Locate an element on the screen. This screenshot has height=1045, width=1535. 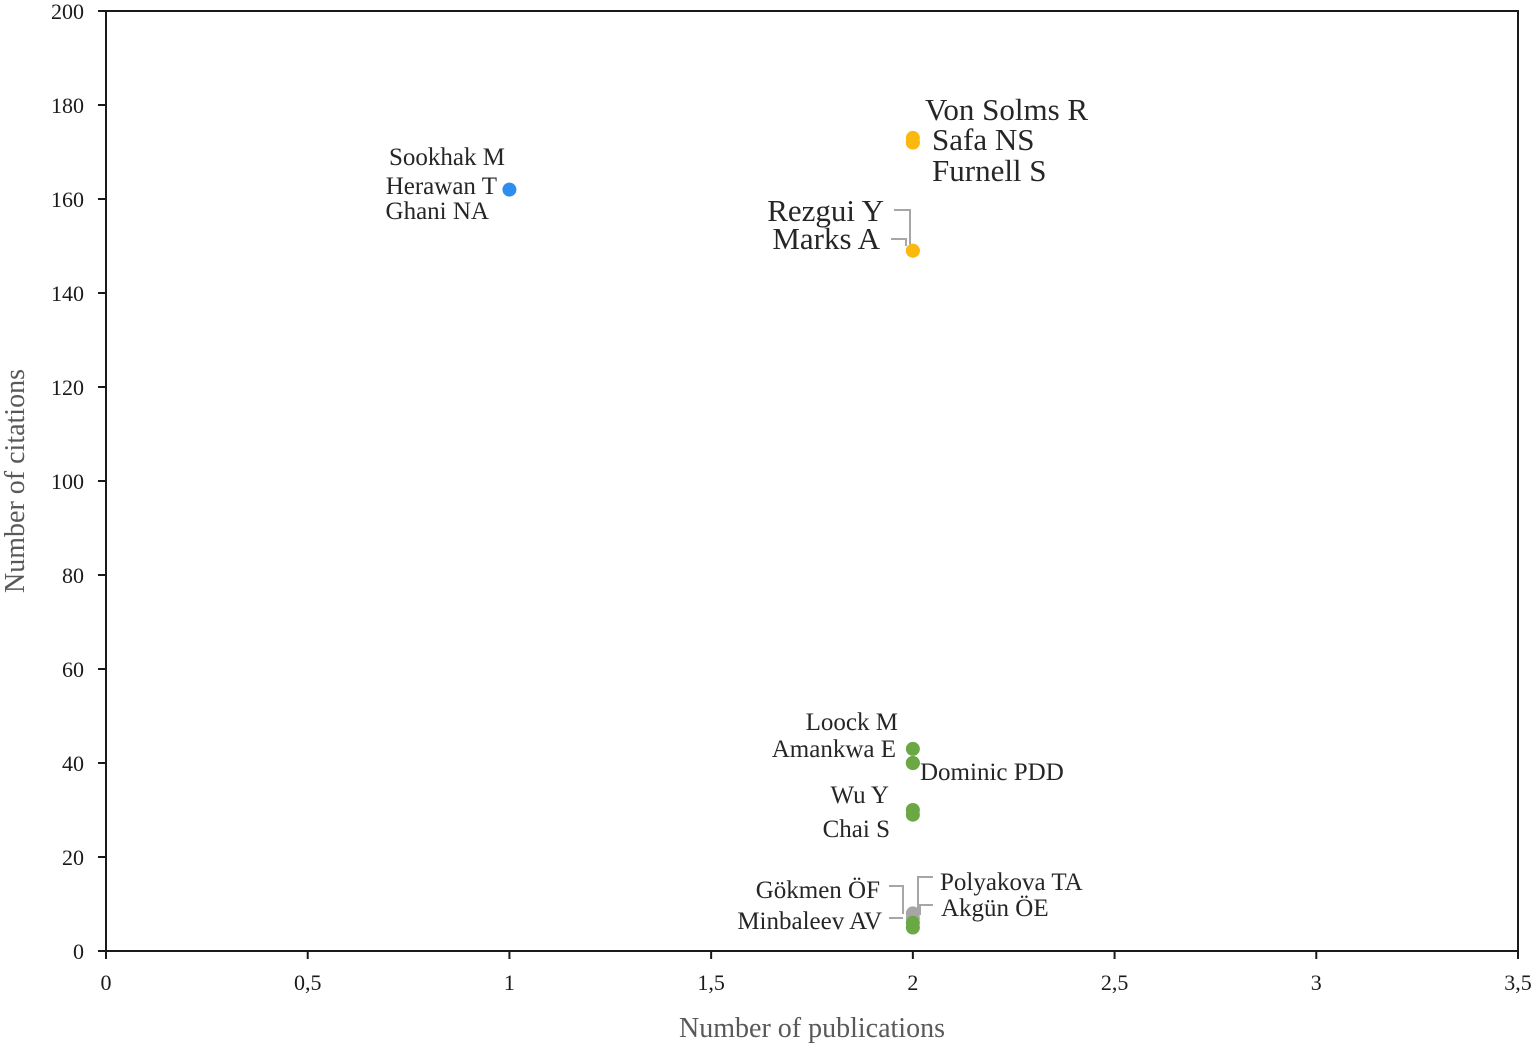
point-label-von-solms: Von Solms R is located at coordinates (1006, 109).